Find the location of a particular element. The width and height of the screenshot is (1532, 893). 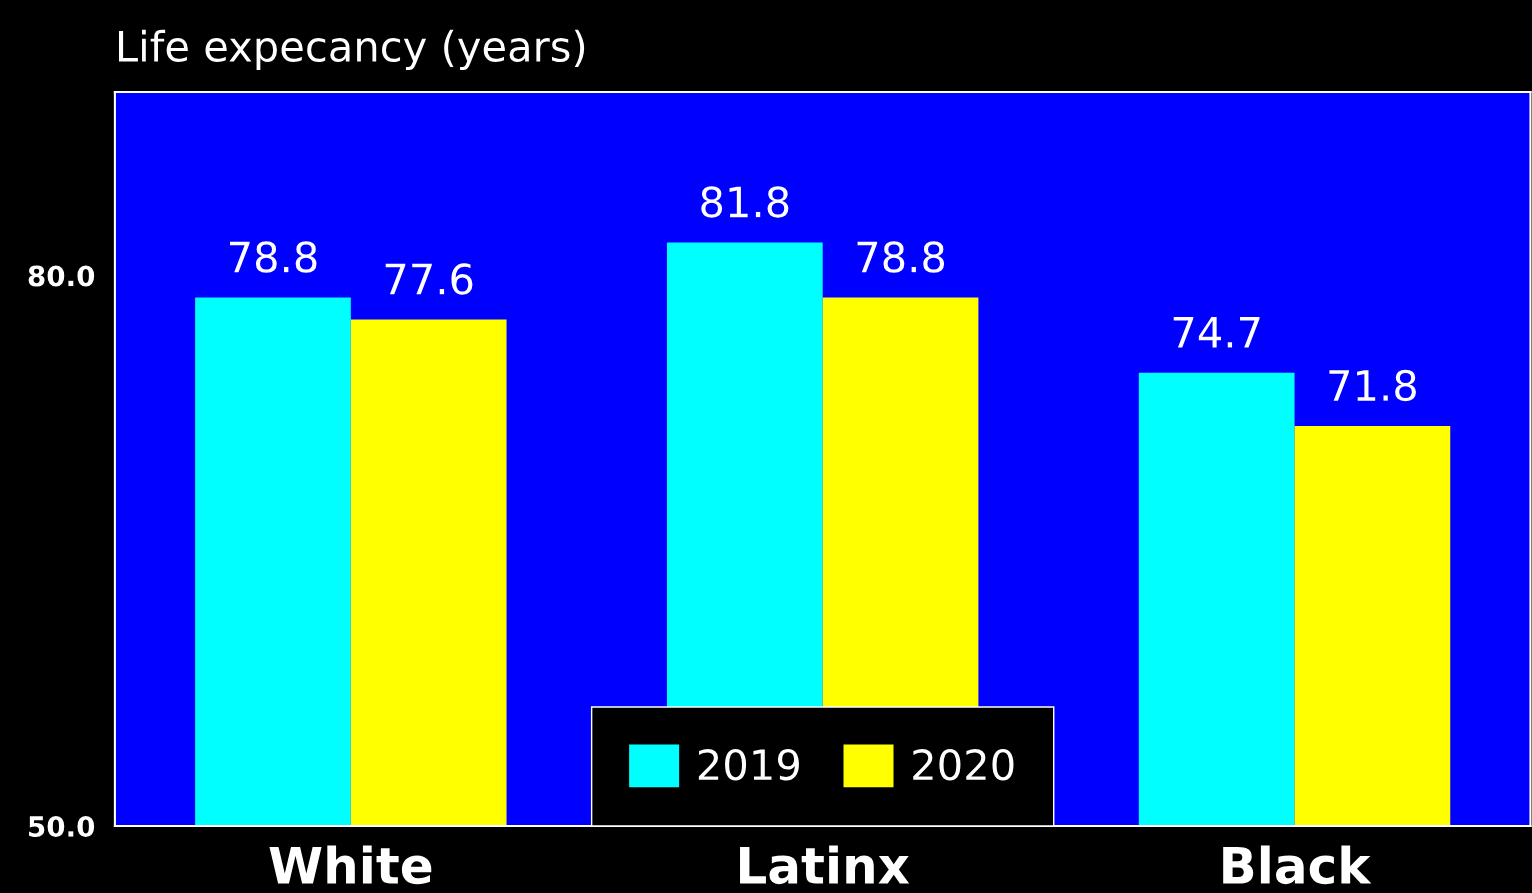

x-tick-label: Black is located at coordinates (1297, 865).